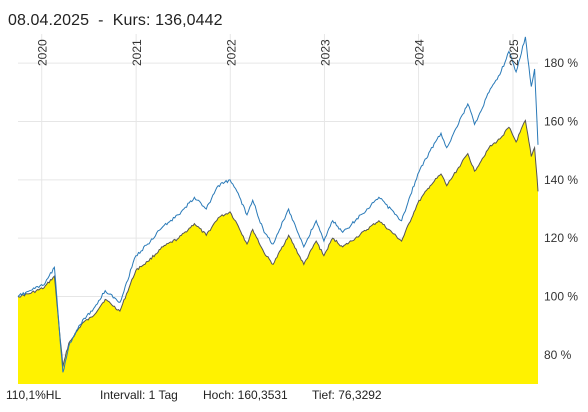 This screenshot has width=588, height=412. What do you see at coordinates (245, 395) in the screenshot?
I see `footer-high: Hoch: 160,3531` at bounding box center [245, 395].